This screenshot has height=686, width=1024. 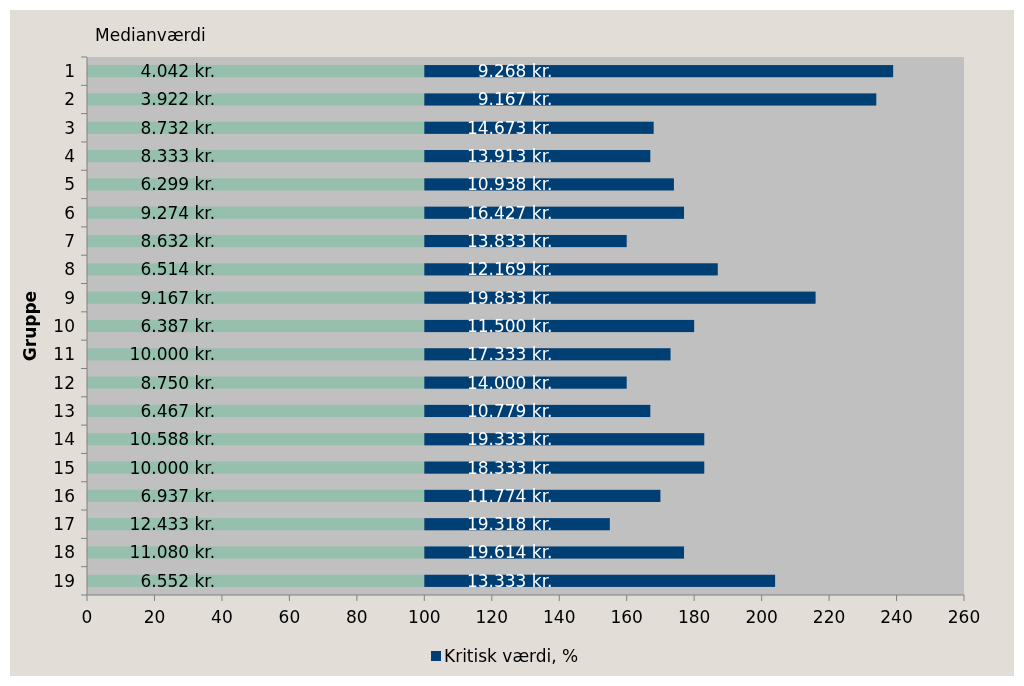 I want to click on y-axis-title: Gruppe, so click(x=30, y=326).